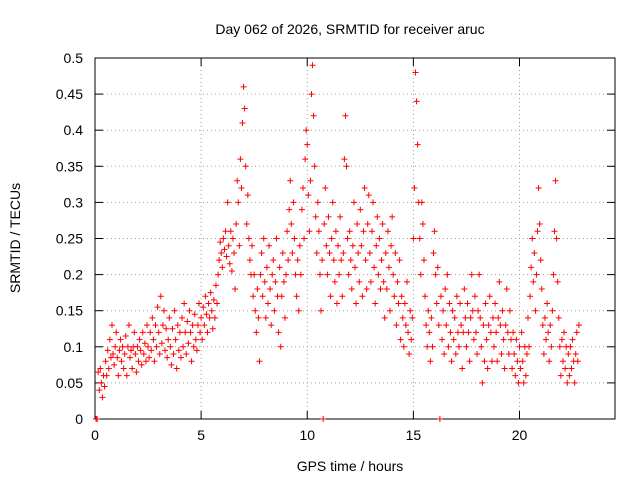  I want to click on x-tick-label: 10, so click(307, 435).